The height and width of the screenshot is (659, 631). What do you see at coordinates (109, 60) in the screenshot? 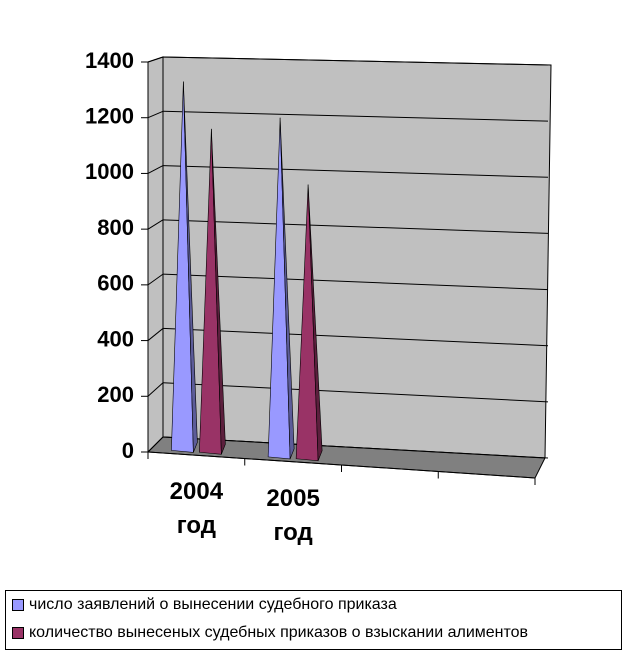
I see `y-tick-label: 1400` at bounding box center [109, 60].